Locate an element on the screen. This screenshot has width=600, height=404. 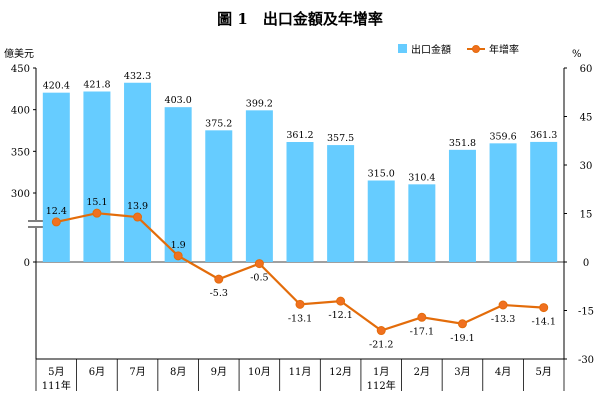
x-tick-label: 11月 is located at coordinates (300, 372).